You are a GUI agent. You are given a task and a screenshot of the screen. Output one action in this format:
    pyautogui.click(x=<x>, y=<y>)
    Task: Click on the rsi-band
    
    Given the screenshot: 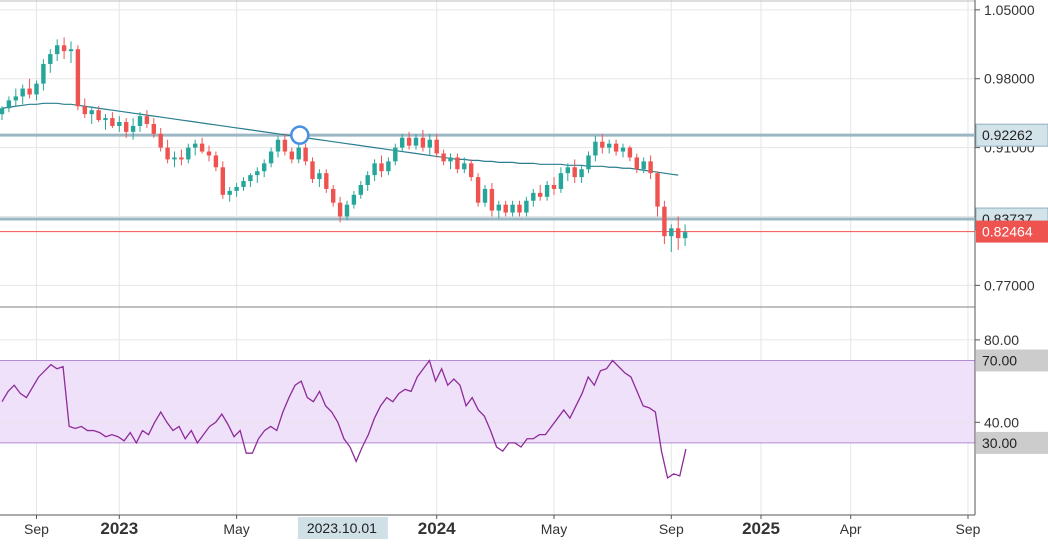 What is the action you would take?
    pyautogui.click(x=487, y=401)
    